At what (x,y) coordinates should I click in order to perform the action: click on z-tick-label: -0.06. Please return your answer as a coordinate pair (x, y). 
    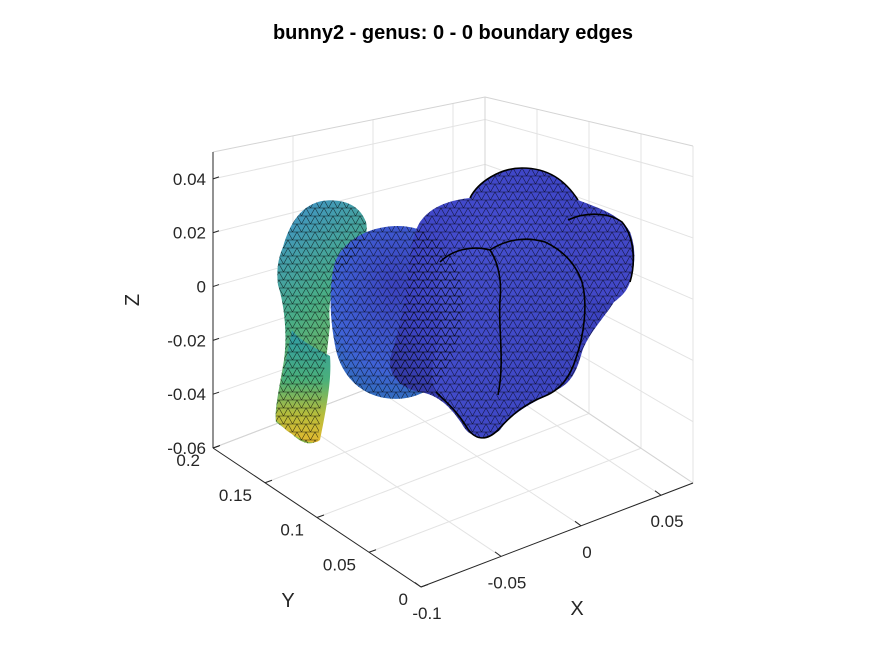
    Looking at the image, I should click on (186, 448).